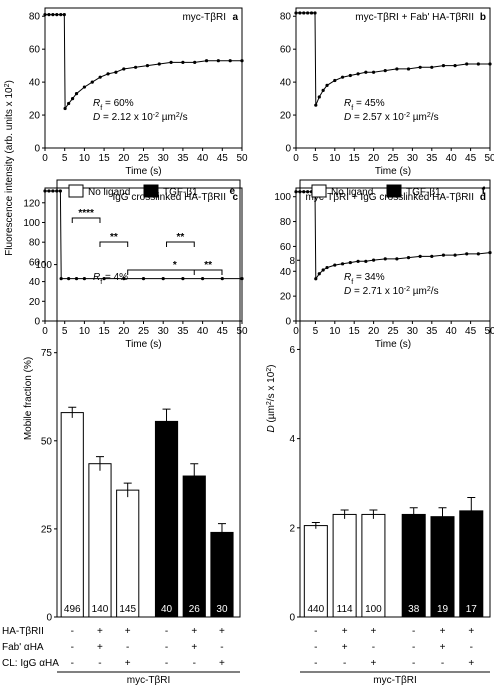  I want to click on y-tick-label: 120, so click(31, 203).